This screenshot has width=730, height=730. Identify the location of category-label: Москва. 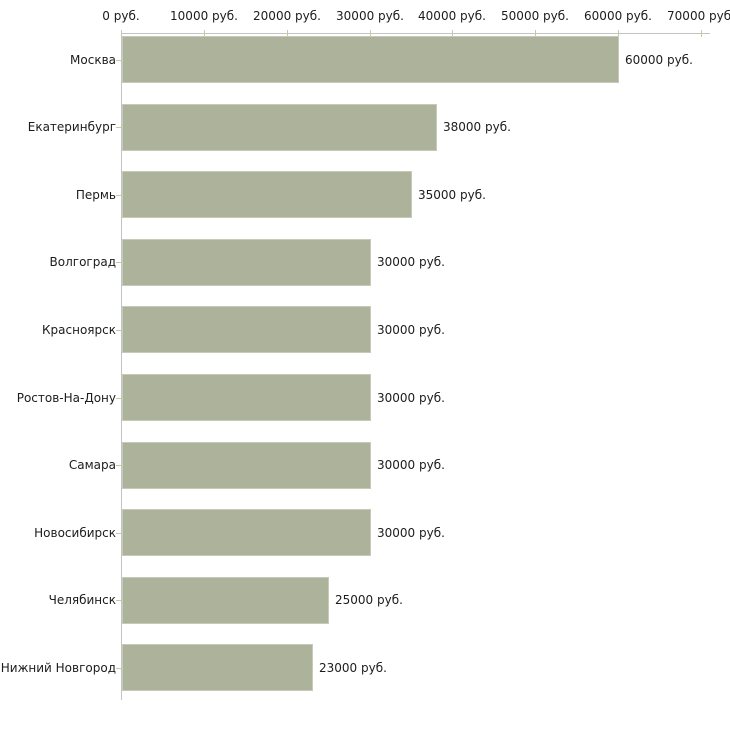
(93, 60).